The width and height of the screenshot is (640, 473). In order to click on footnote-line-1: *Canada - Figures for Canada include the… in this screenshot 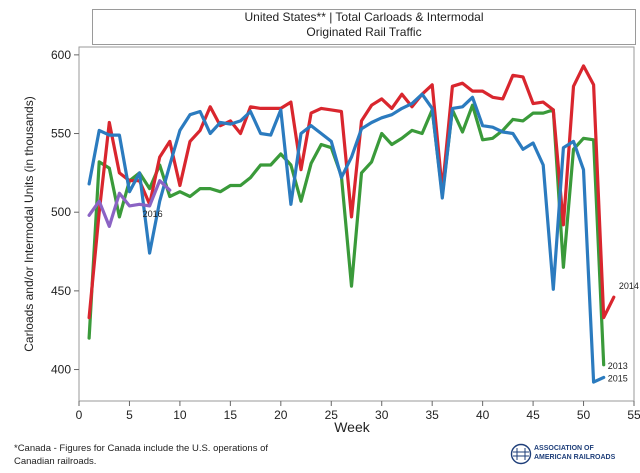, I will do `click(141, 448)`.